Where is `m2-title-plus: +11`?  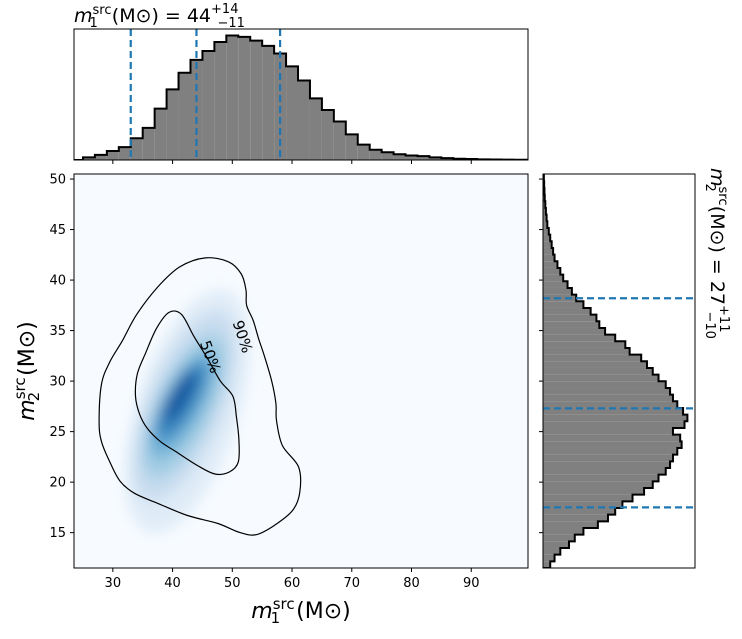
m2-title-plus: +11 is located at coordinates (723, 318).